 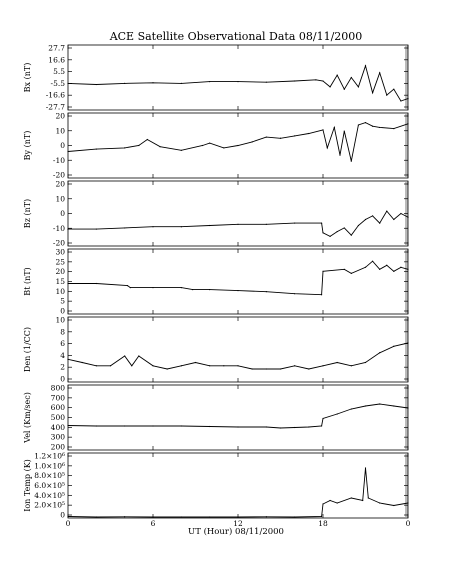 I want to click on y-tick-label: -10, so click(x=59, y=228).